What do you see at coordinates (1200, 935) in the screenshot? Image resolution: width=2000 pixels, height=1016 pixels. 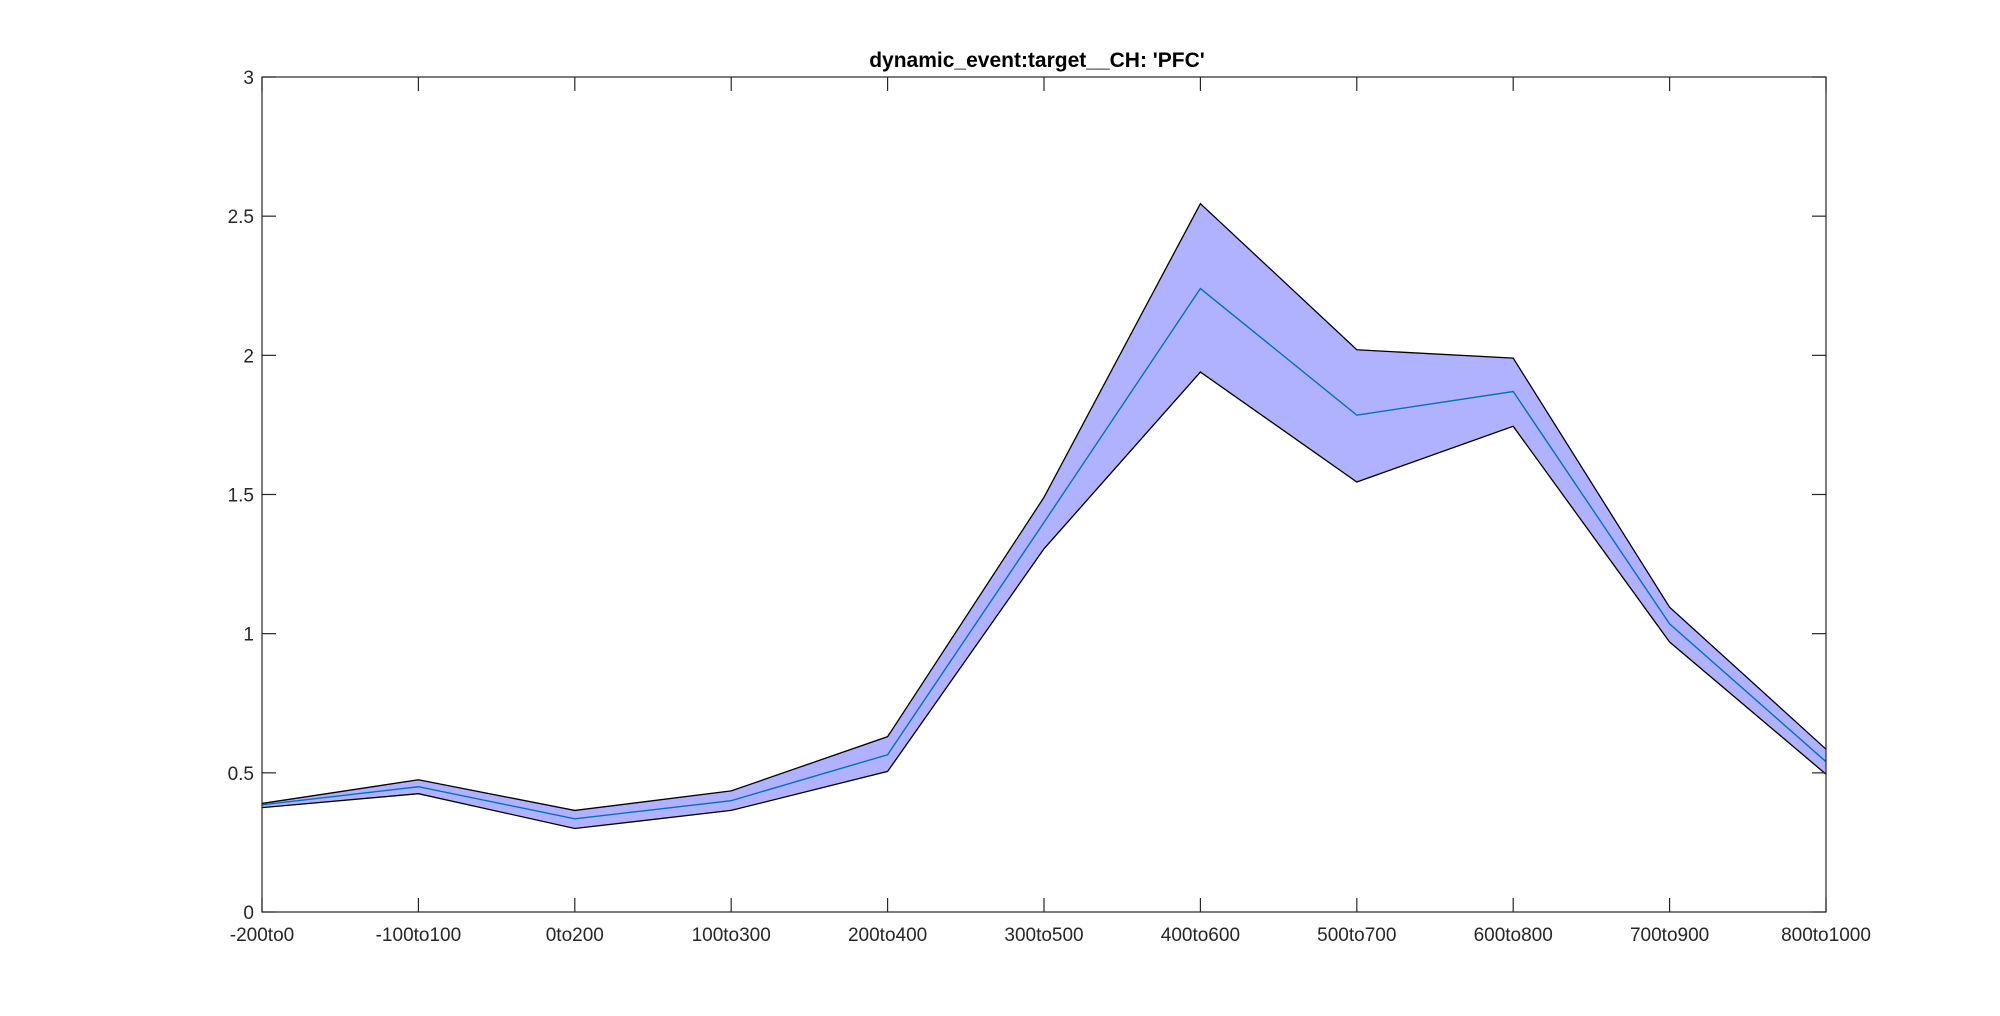 I see `x-tick-label: 400to600` at bounding box center [1200, 935].